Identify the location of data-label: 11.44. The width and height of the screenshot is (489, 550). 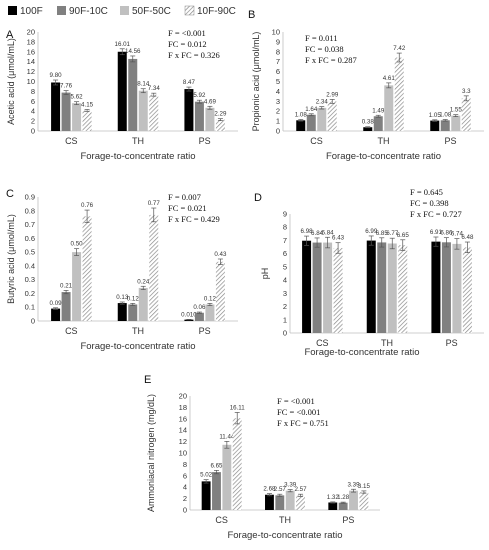
(227, 436).